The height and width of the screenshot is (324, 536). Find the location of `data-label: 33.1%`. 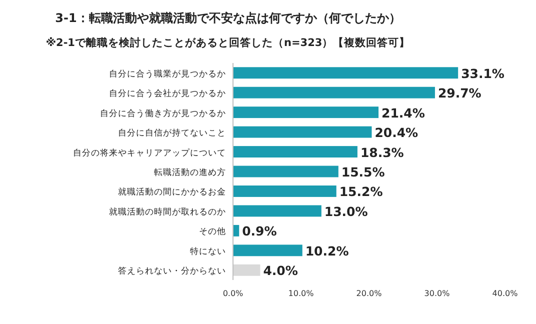

data-label: 33.1% is located at coordinates (483, 73).